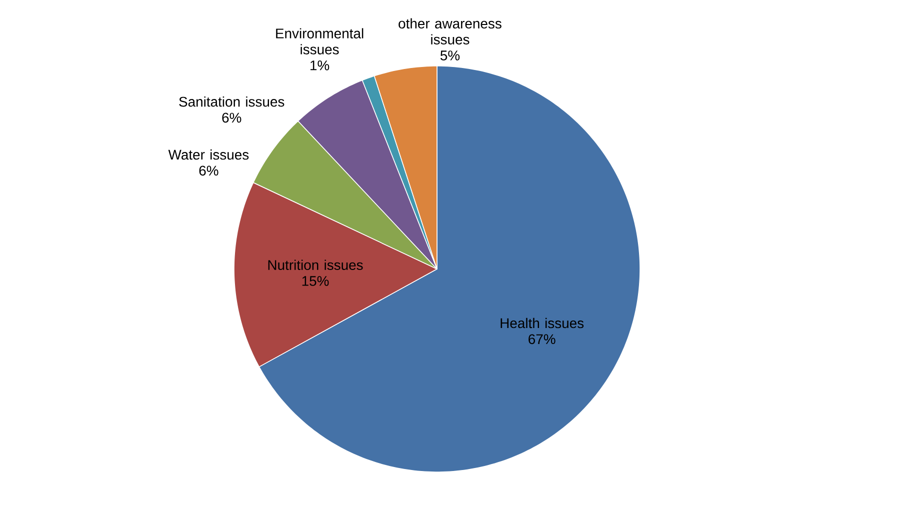 The height and width of the screenshot is (519, 899). Describe the element at coordinates (320, 65) in the screenshot. I see `data-label: 1%` at that location.